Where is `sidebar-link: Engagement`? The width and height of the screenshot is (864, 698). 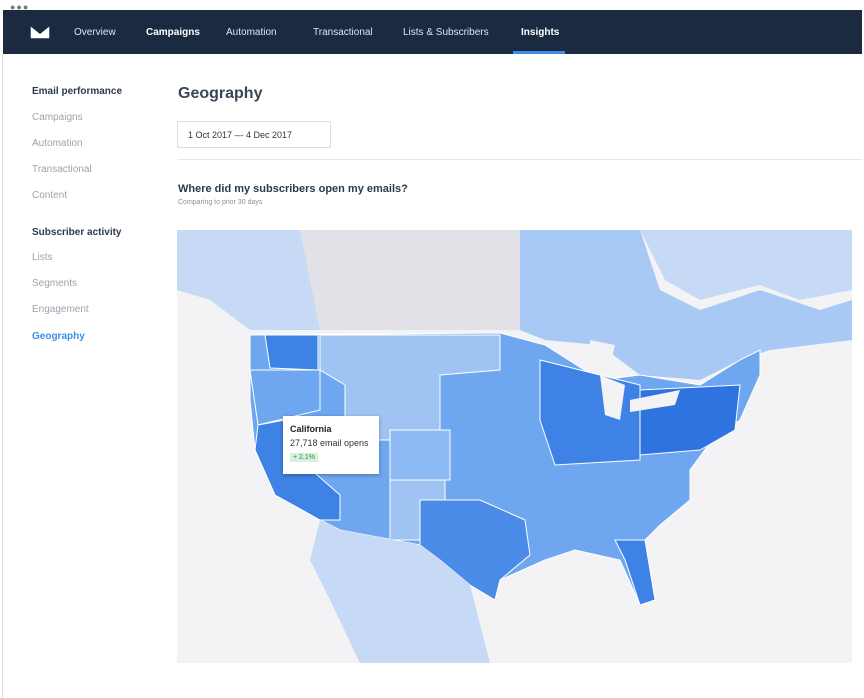 sidebar-link: Engagement is located at coordinates (60, 309).